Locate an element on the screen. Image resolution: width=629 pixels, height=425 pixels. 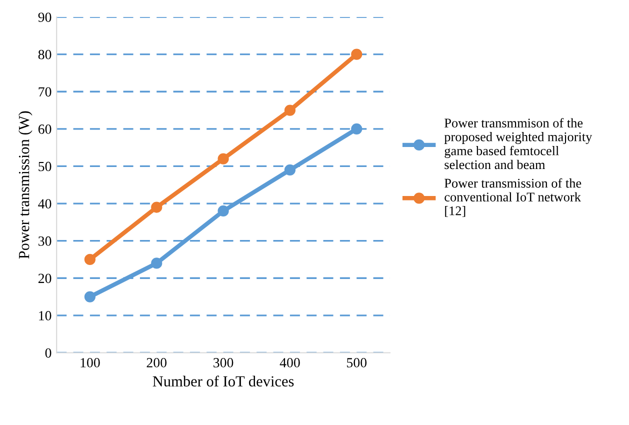
x-tick-label: 400 is located at coordinates (290, 363).